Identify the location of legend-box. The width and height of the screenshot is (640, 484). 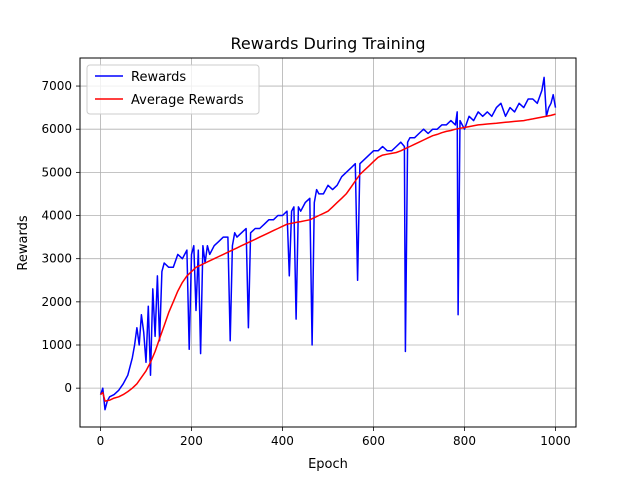
(173, 89).